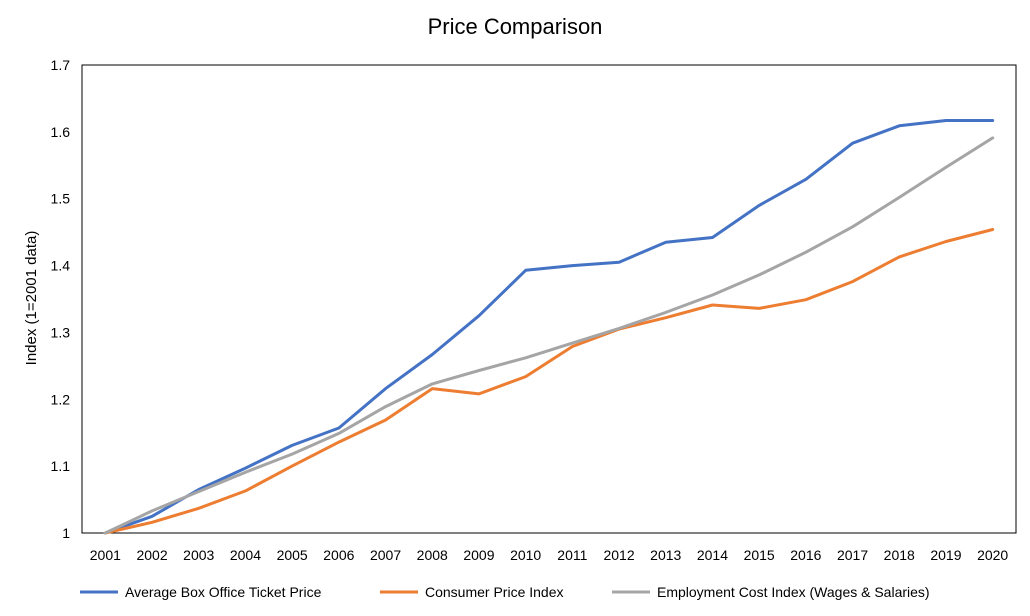 Image resolution: width=1030 pixels, height=616 pixels. Describe the element at coordinates (61, 299) in the screenshot. I see `y-axis-ticks: 1 1.1 1.2 1.3 1.4 1.5 1.6 1.7` at that location.